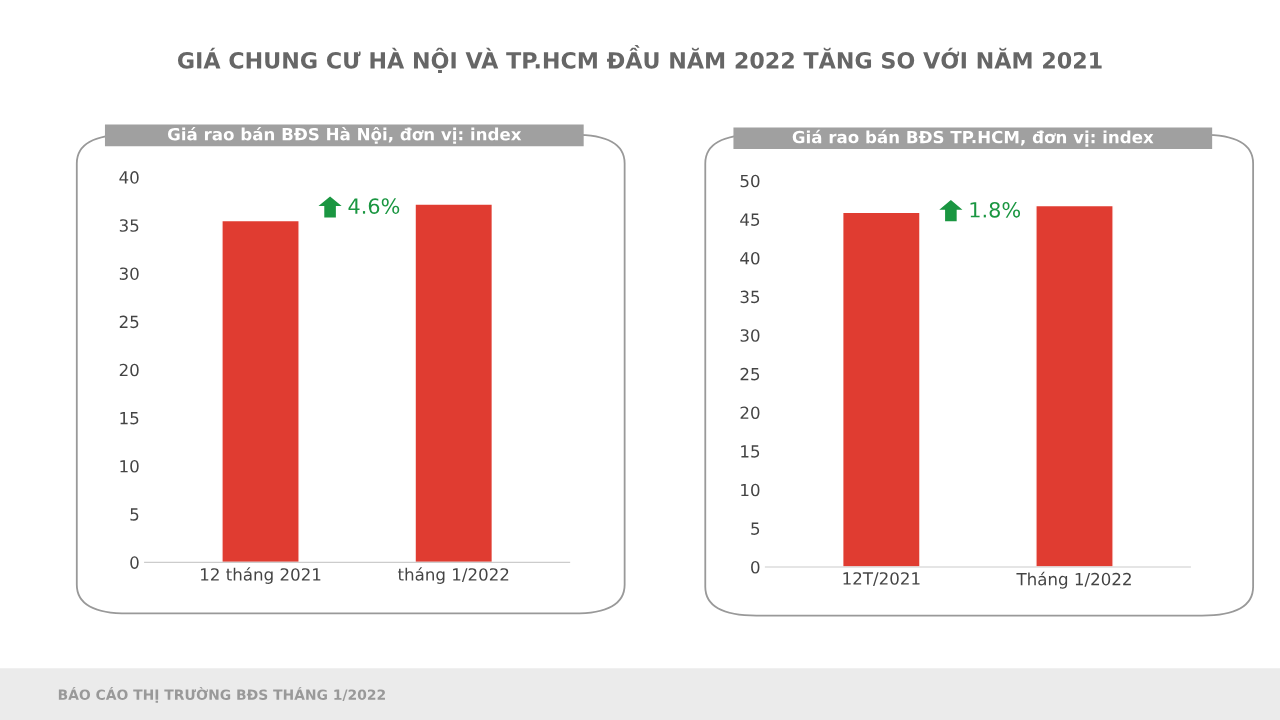  Describe the element at coordinates (995, 209) in the screenshot. I see `annotation: 1.8%` at that location.